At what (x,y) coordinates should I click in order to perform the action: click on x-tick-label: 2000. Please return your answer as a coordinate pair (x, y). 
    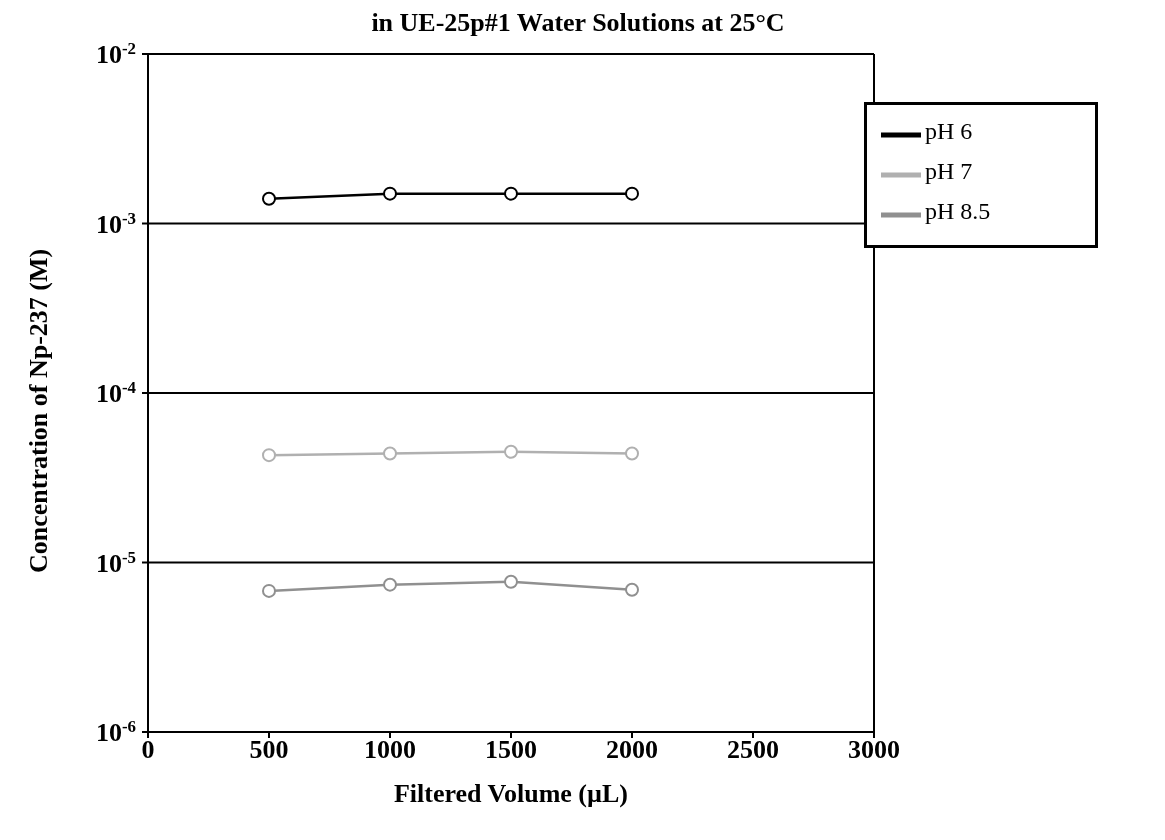
    Looking at the image, I should click on (632, 750).